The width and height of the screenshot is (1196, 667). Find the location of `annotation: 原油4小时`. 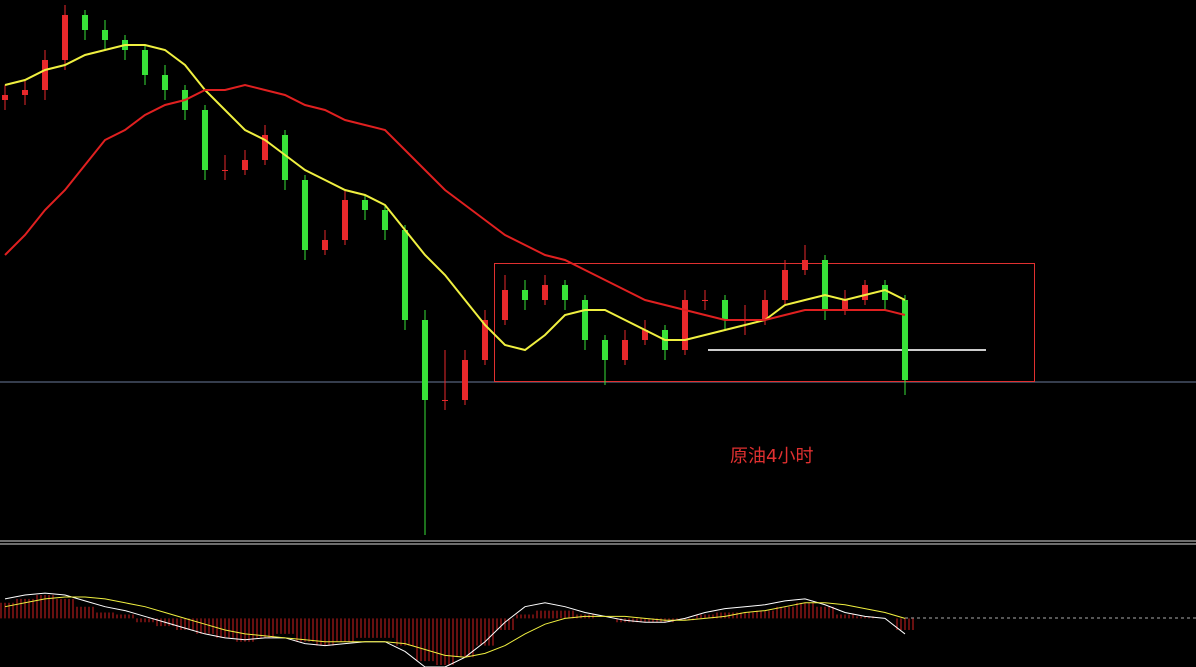

annotation: 原油4小时 is located at coordinates (771, 456).